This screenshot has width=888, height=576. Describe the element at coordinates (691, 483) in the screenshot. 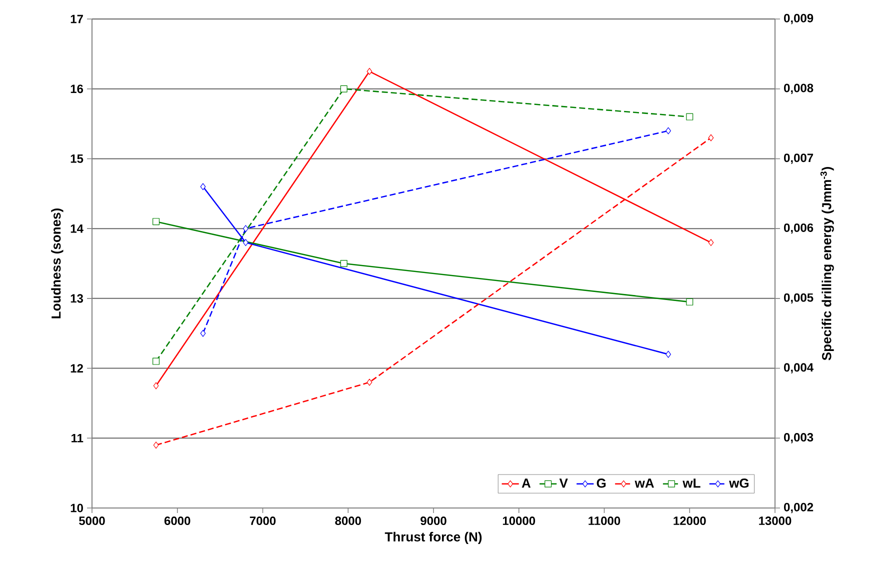

I see `legend-label: wL` at that location.